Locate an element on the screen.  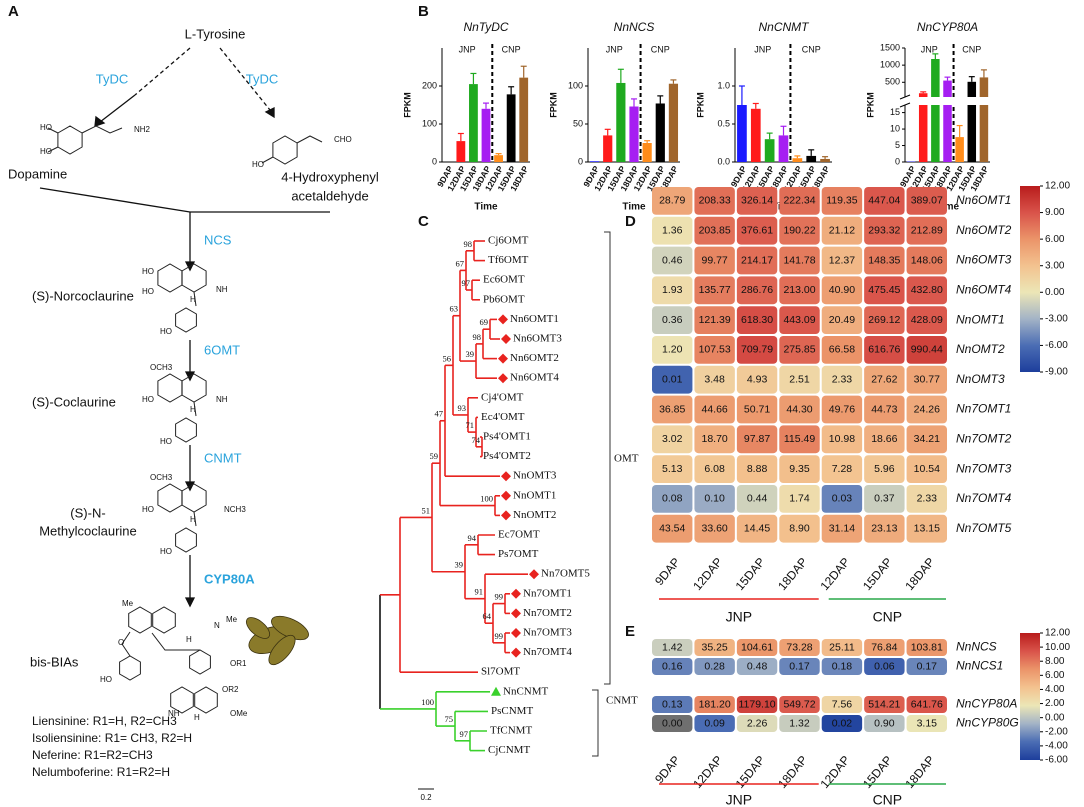
cell-label: 447.04 is located at coordinates (884, 201).